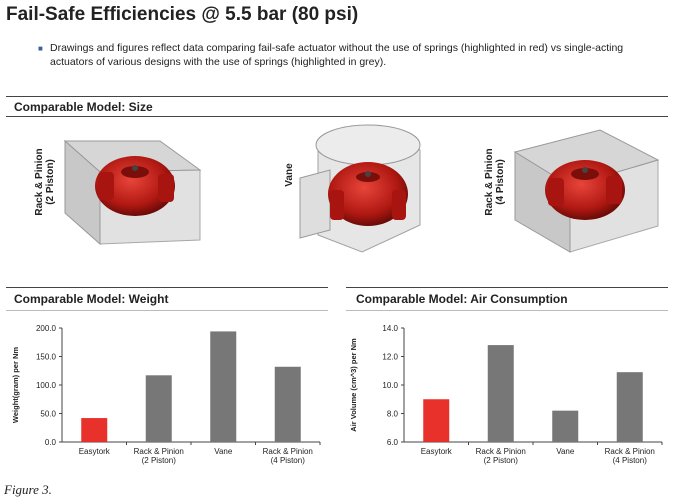 Image resolution: width=680 pixels, height=504 pixels. I want to click on size-section-top-rule, so click(337, 96).